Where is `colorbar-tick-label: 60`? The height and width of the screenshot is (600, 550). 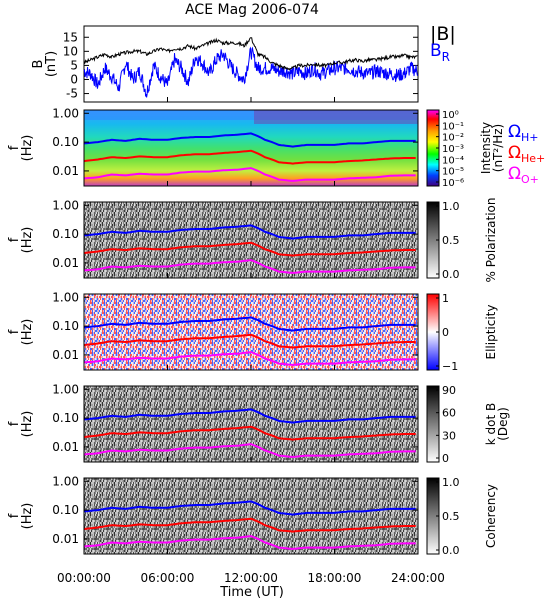
colorbar-tick-label: 60 is located at coordinates (449, 413).